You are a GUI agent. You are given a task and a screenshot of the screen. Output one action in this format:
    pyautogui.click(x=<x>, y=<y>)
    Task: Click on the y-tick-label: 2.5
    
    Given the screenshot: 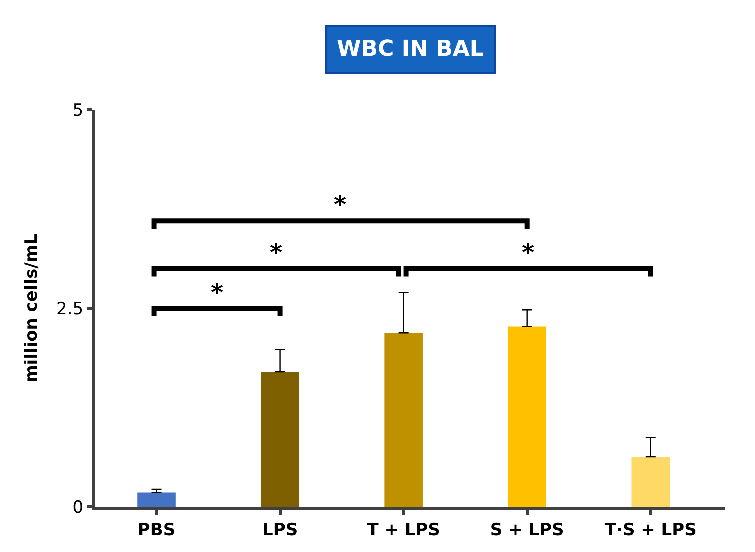 What is the action you would take?
    pyautogui.click(x=70, y=309)
    